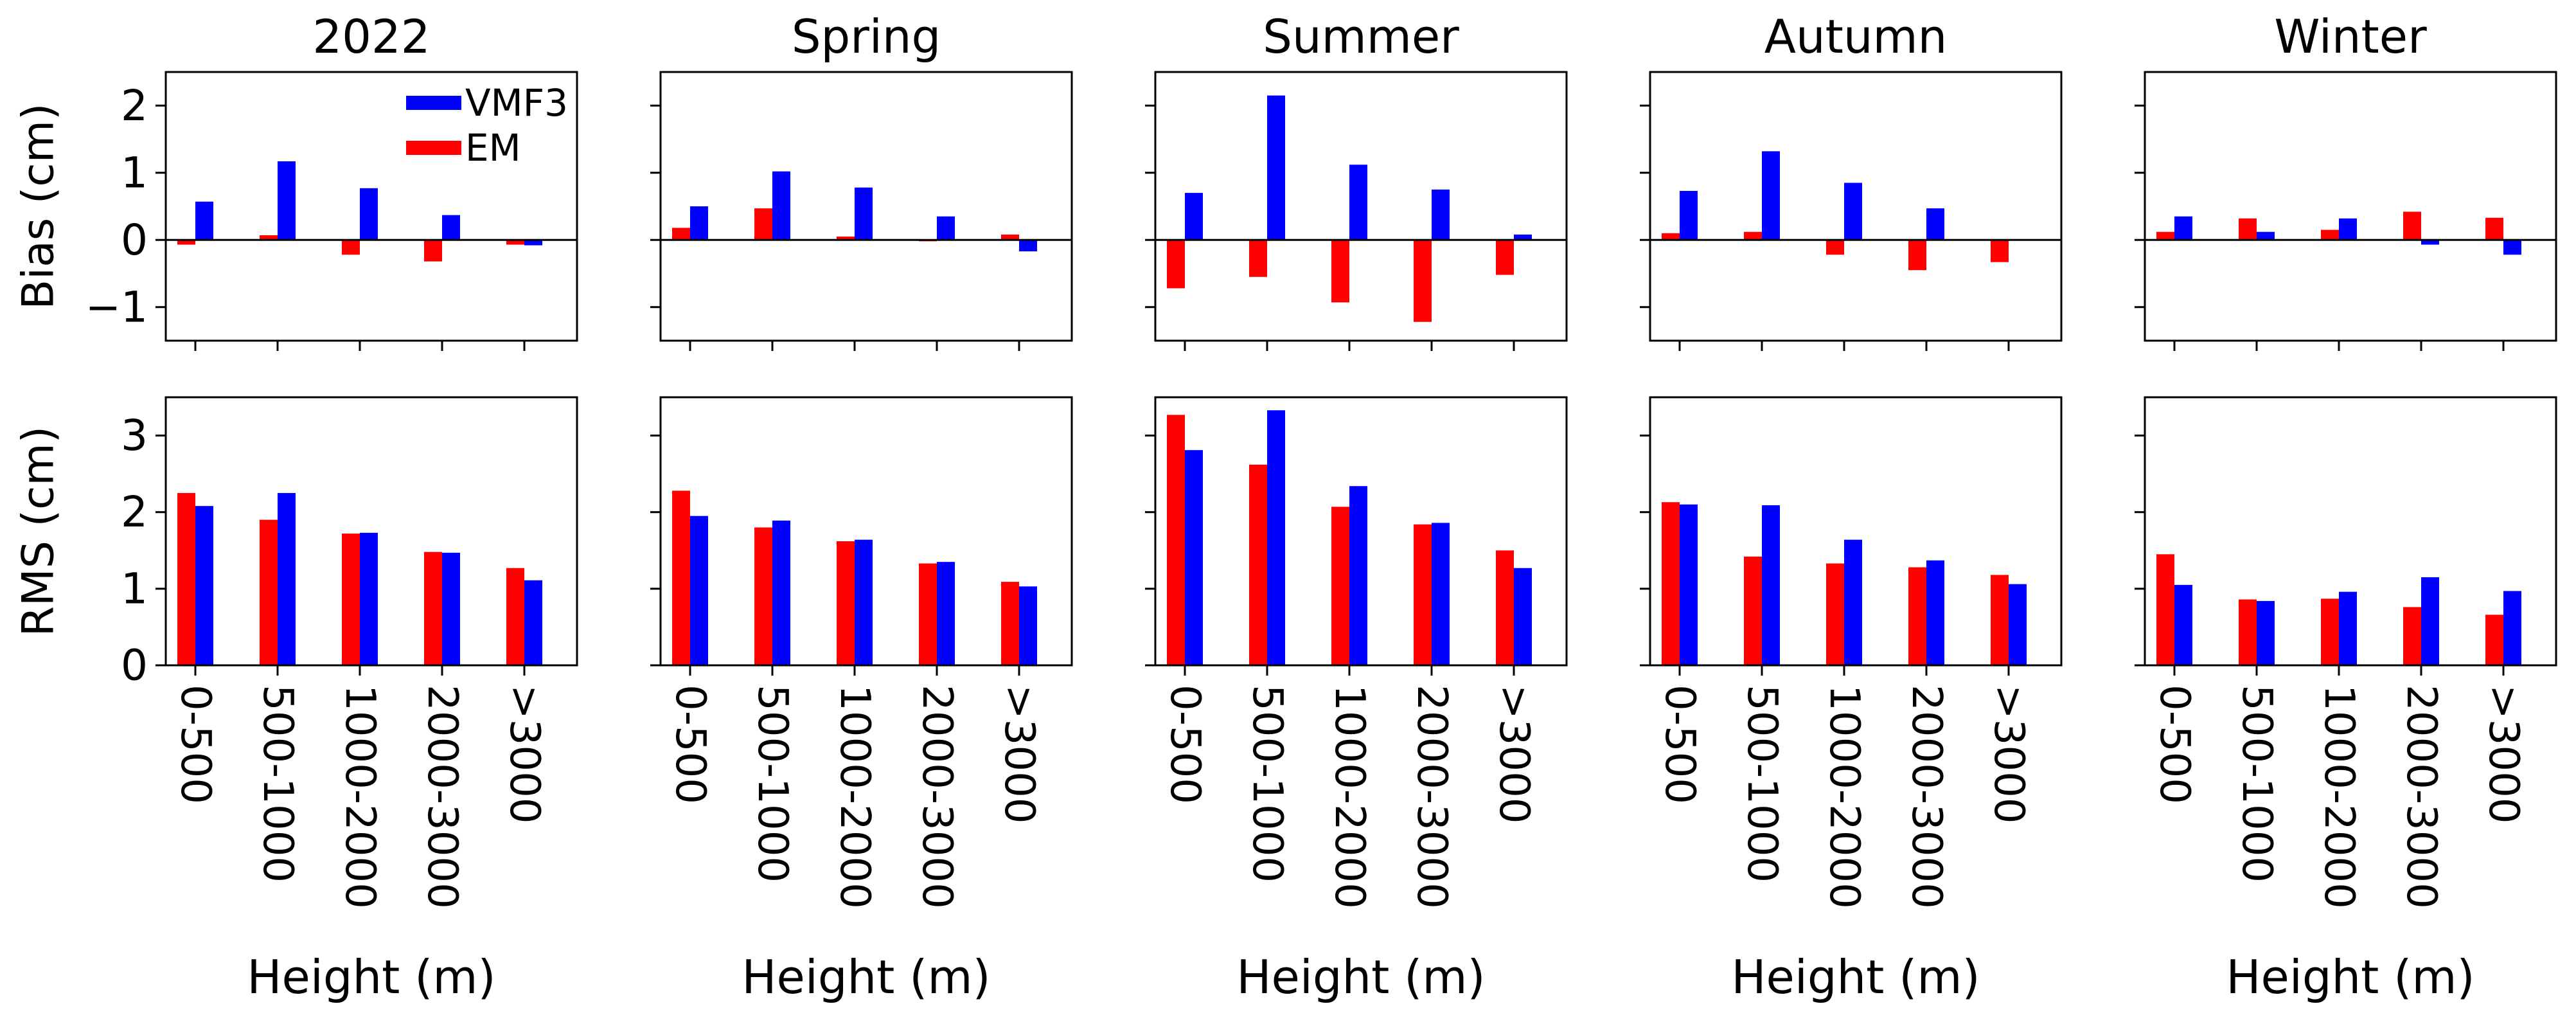  I want to click on y-tick-label: 0, so click(135, 240).